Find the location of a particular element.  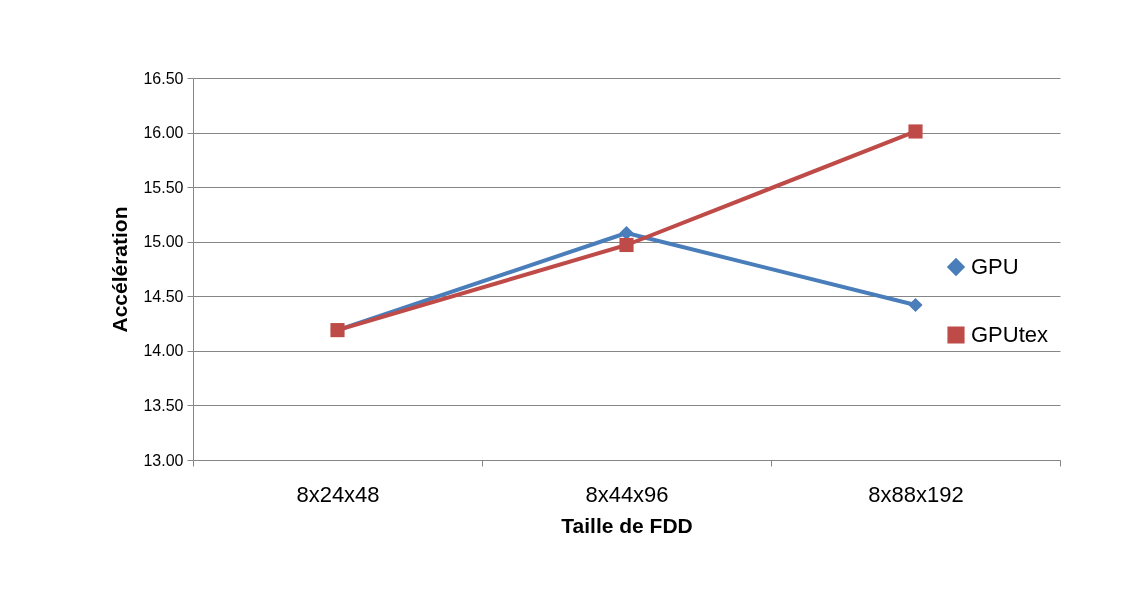

y-tick-label: 15.50 is located at coordinates (163, 187).